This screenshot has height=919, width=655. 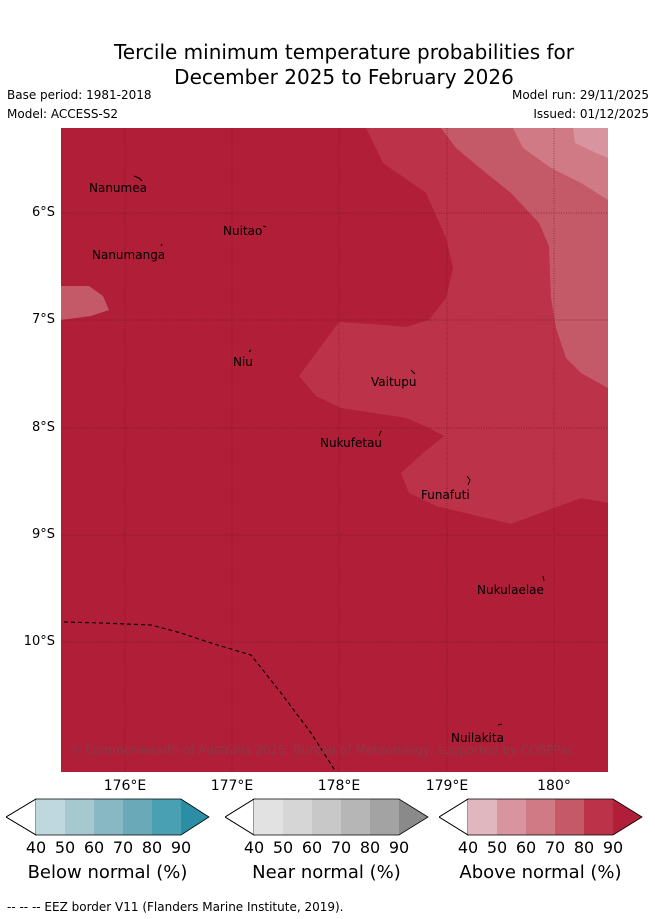 I want to click on tick-below-40: 40, so click(x=36, y=847).